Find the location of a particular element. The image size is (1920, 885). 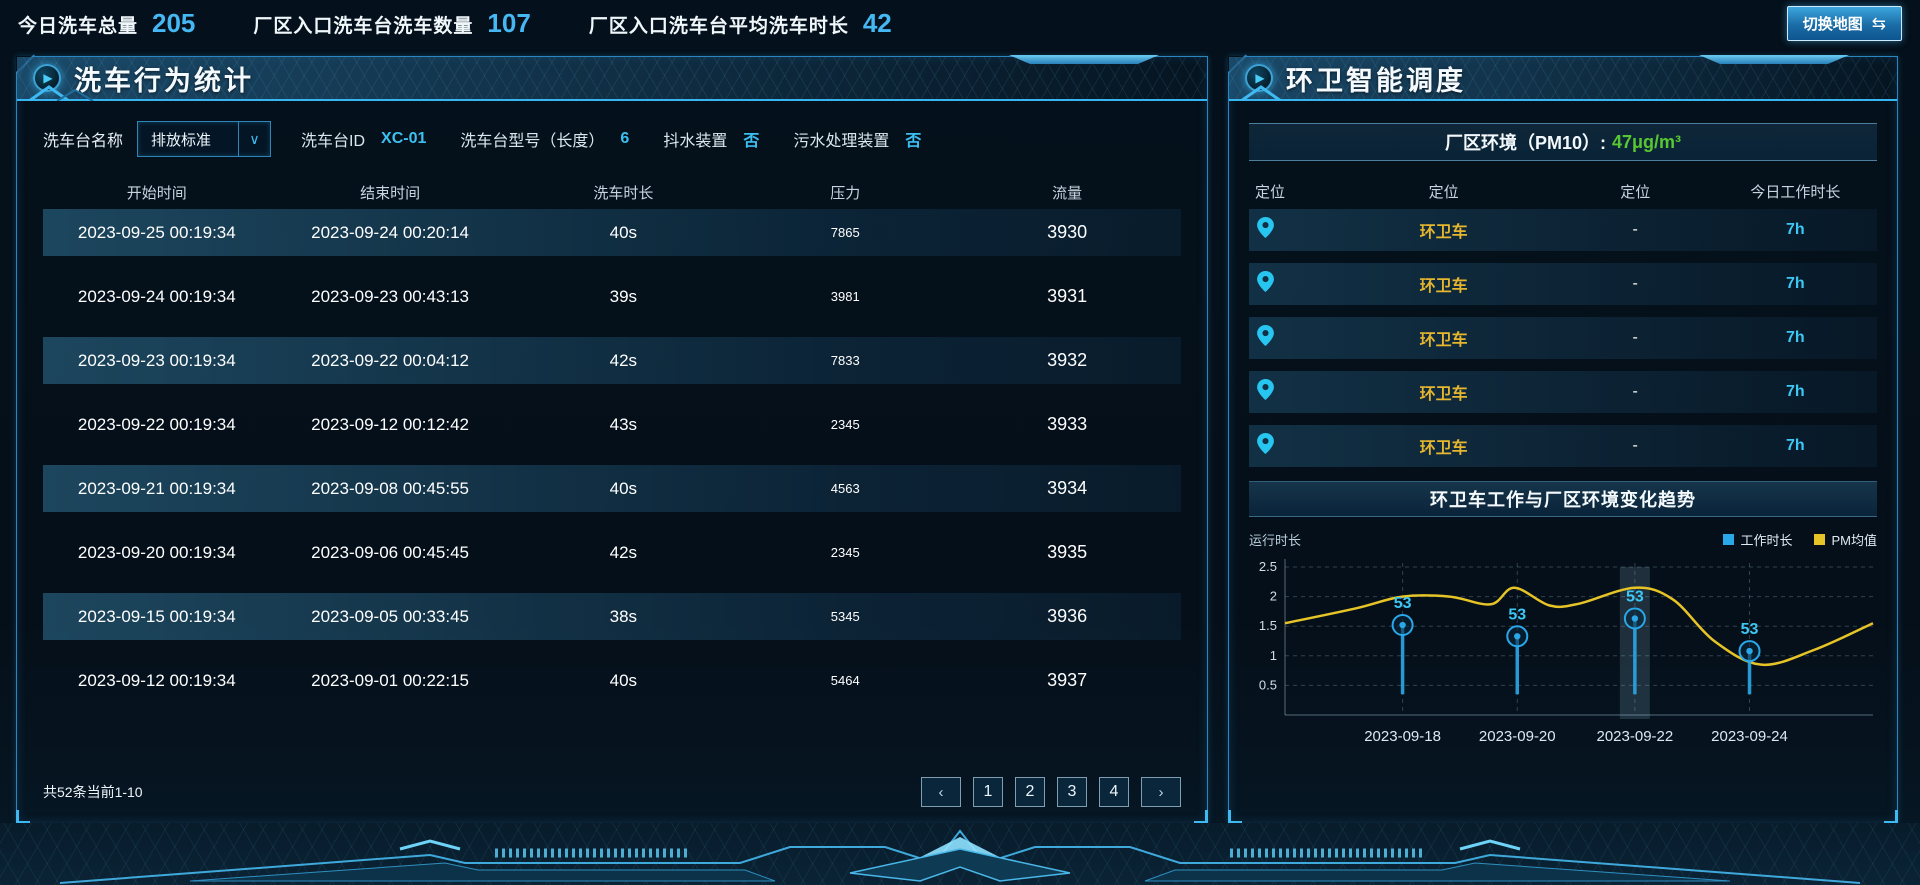

page-number-button: 1 is located at coordinates (988, 792).